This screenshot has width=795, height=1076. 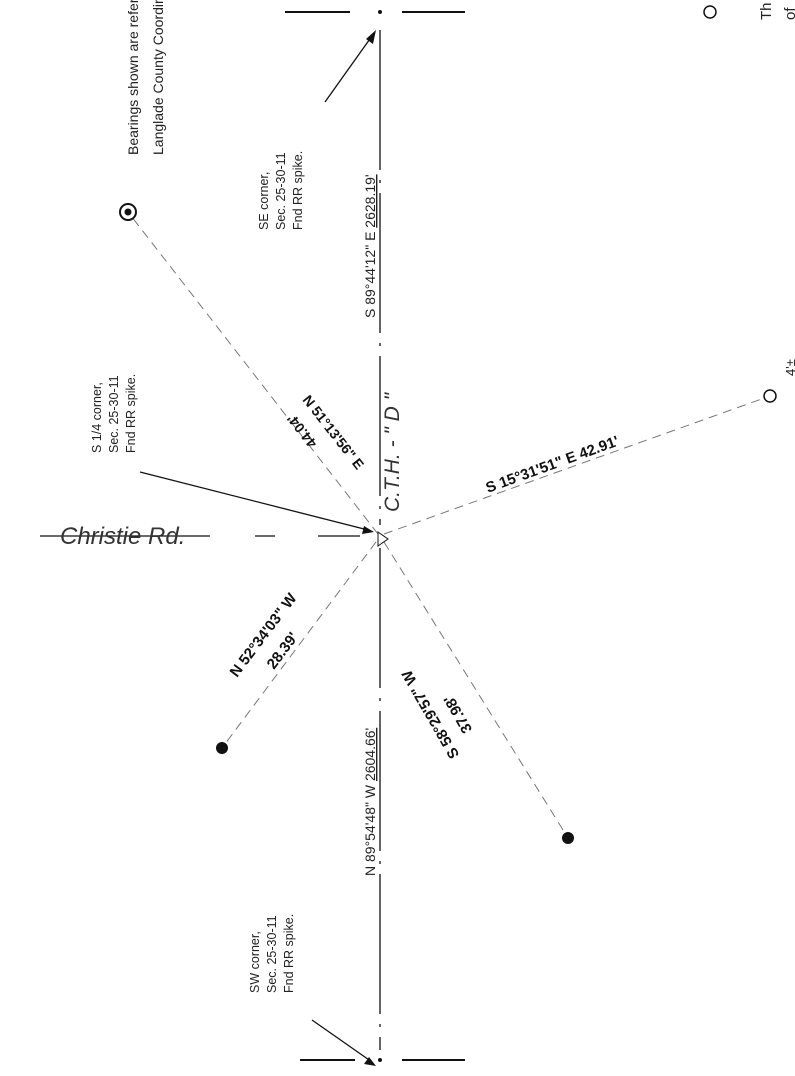 What do you see at coordinates (131, 413) in the screenshot?
I see `s-quarter-corner-label-line3: Fnd RR spike.` at bounding box center [131, 413].